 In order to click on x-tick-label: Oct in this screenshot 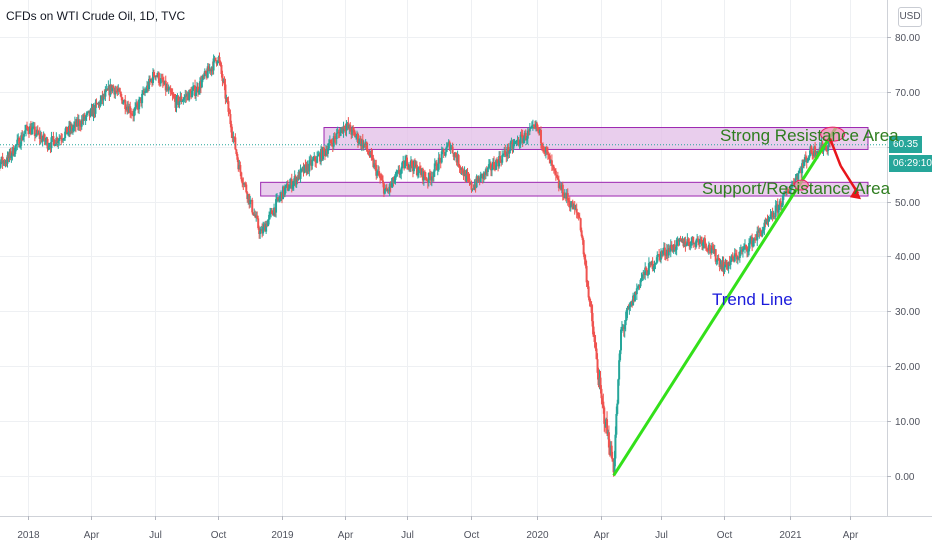, I will do `click(472, 535)`.